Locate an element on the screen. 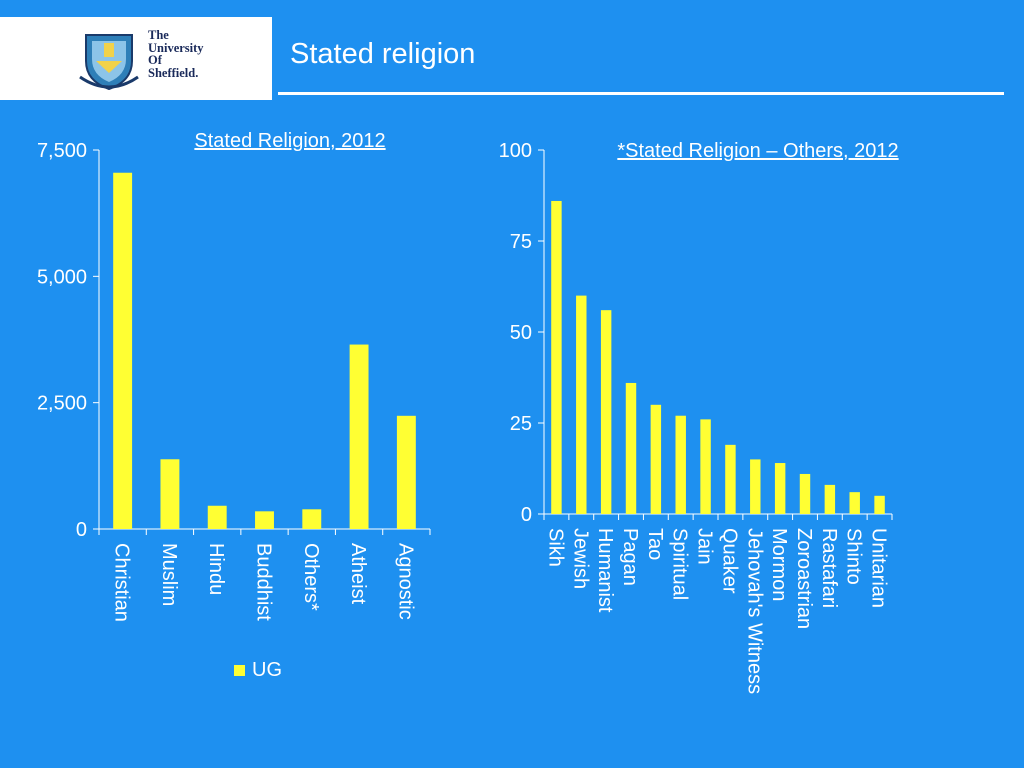 This screenshot has height=768, width=1024. legend-label: UG is located at coordinates (267, 670).